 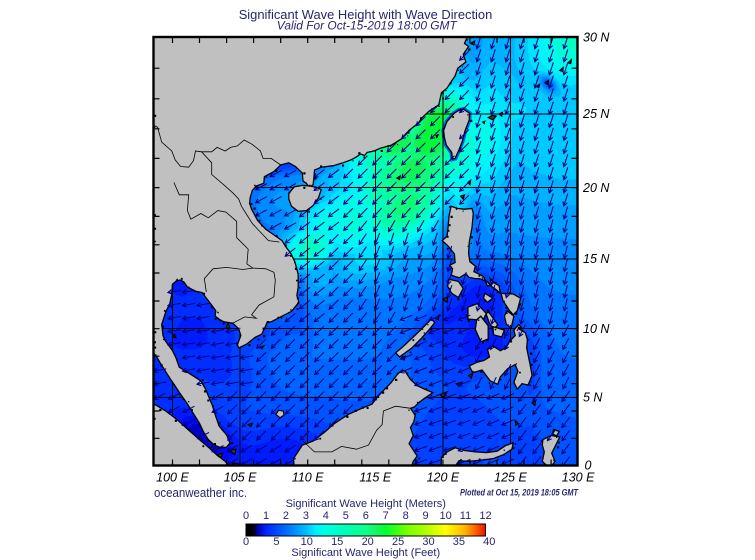 What do you see at coordinates (308, 478) in the screenshot?
I see `svg-text: 110 E` at bounding box center [308, 478].